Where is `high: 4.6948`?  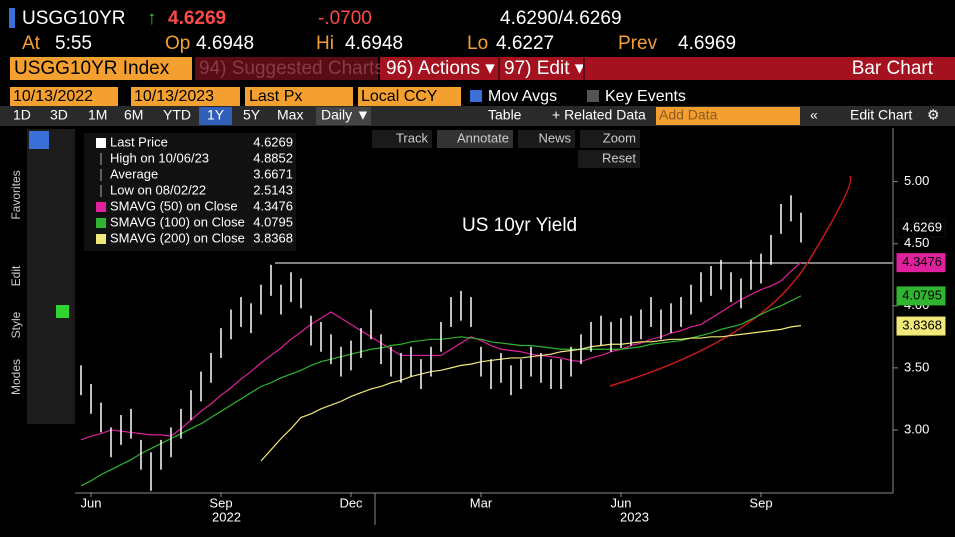
high: 4.6948 is located at coordinates (374, 43).